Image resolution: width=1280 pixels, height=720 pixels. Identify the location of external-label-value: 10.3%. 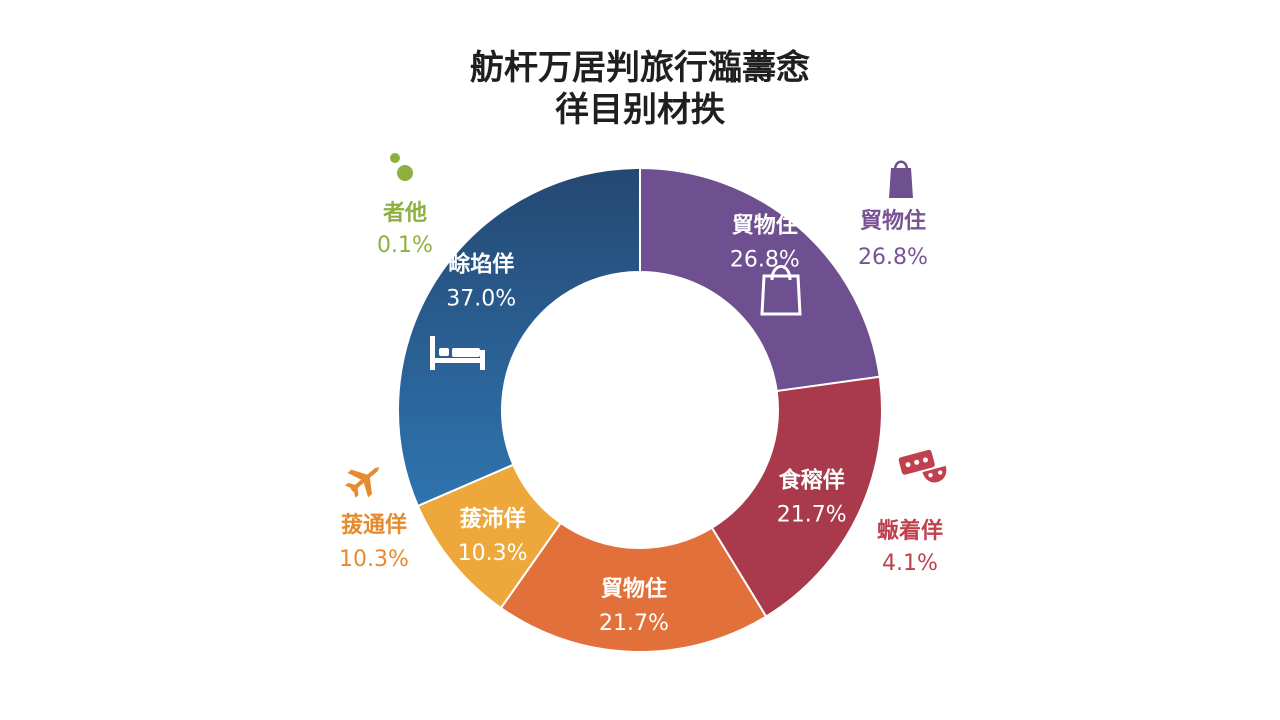
(374, 559).